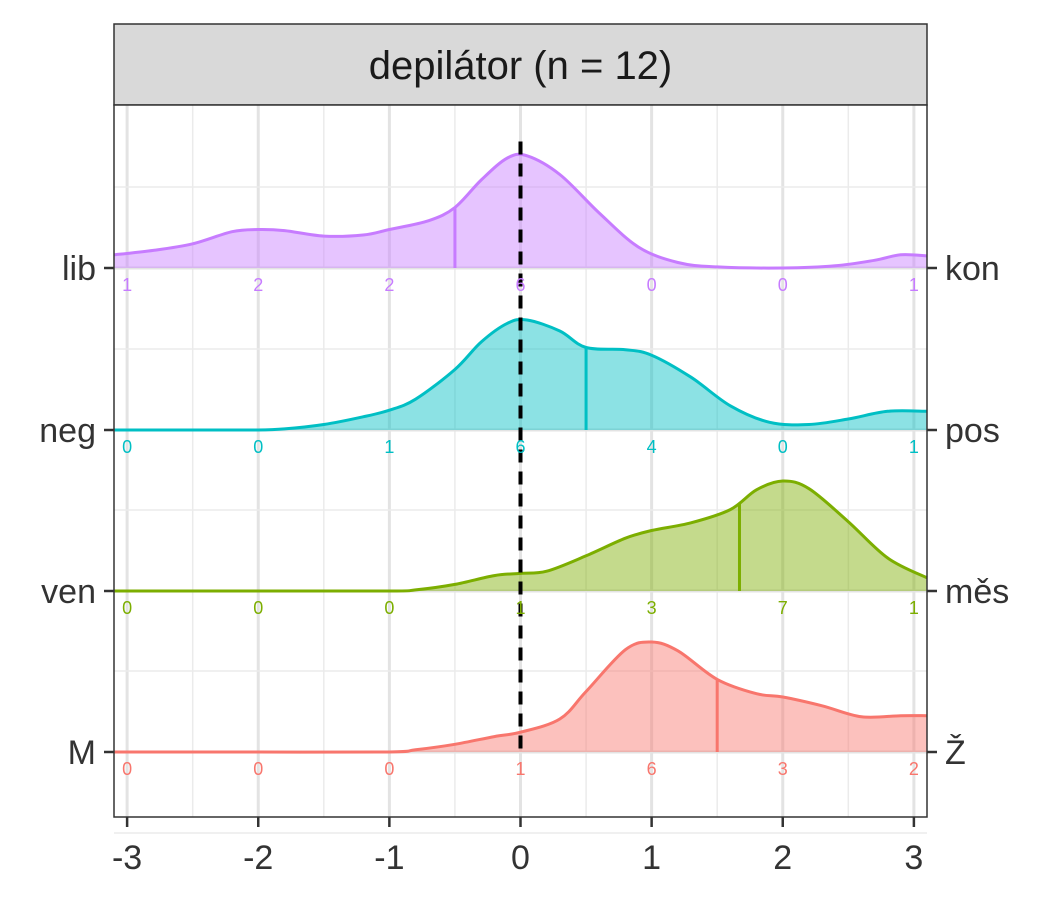  What do you see at coordinates (783, 608) in the screenshot?
I see `count-label: 7` at bounding box center [783, 608].